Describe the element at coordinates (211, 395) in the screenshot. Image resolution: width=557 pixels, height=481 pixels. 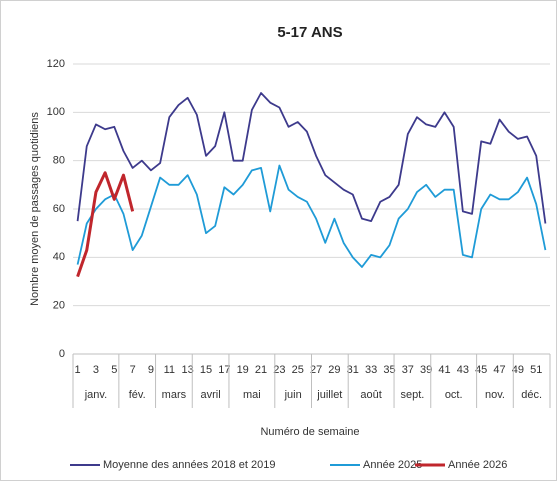
I see `month-label: avril` at that location.